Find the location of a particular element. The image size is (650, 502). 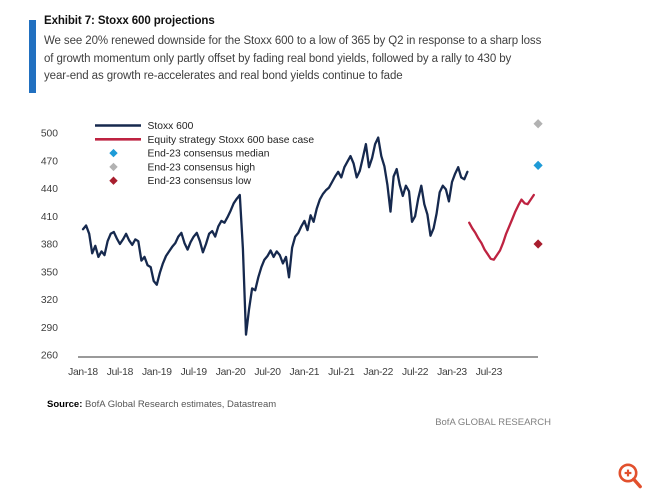

x-tick-label: Jan-18 is located at coordinates (83, 372).